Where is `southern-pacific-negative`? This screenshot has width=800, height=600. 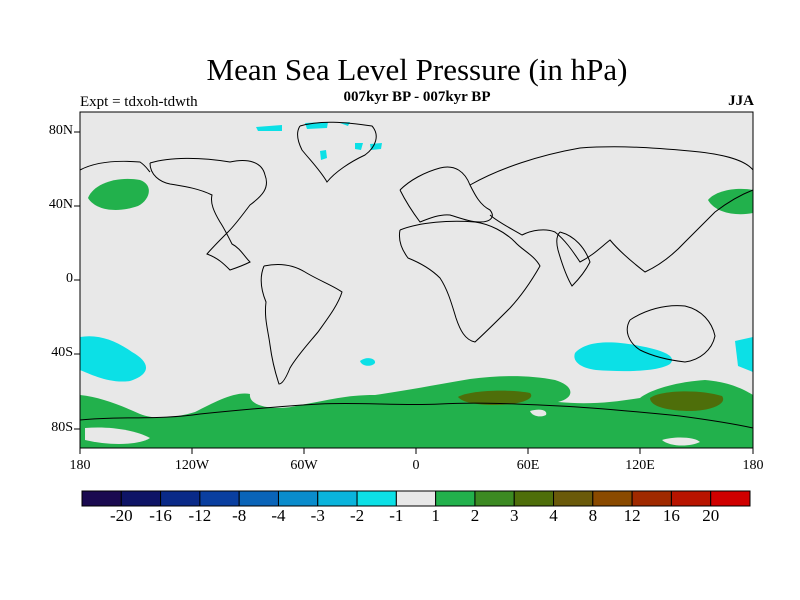
southern-pacific-negative is located at coordinates (113, 359).